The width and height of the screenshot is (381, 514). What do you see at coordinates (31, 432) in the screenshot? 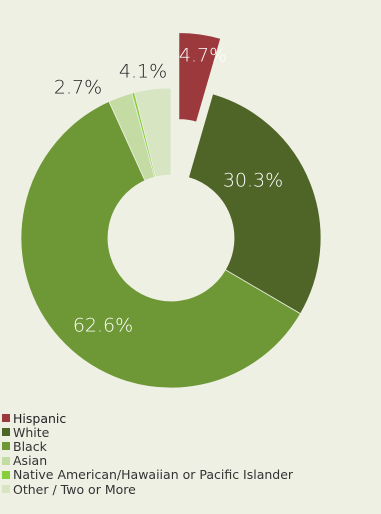
I see `legend-label: White` at bounding box center [31, 432].